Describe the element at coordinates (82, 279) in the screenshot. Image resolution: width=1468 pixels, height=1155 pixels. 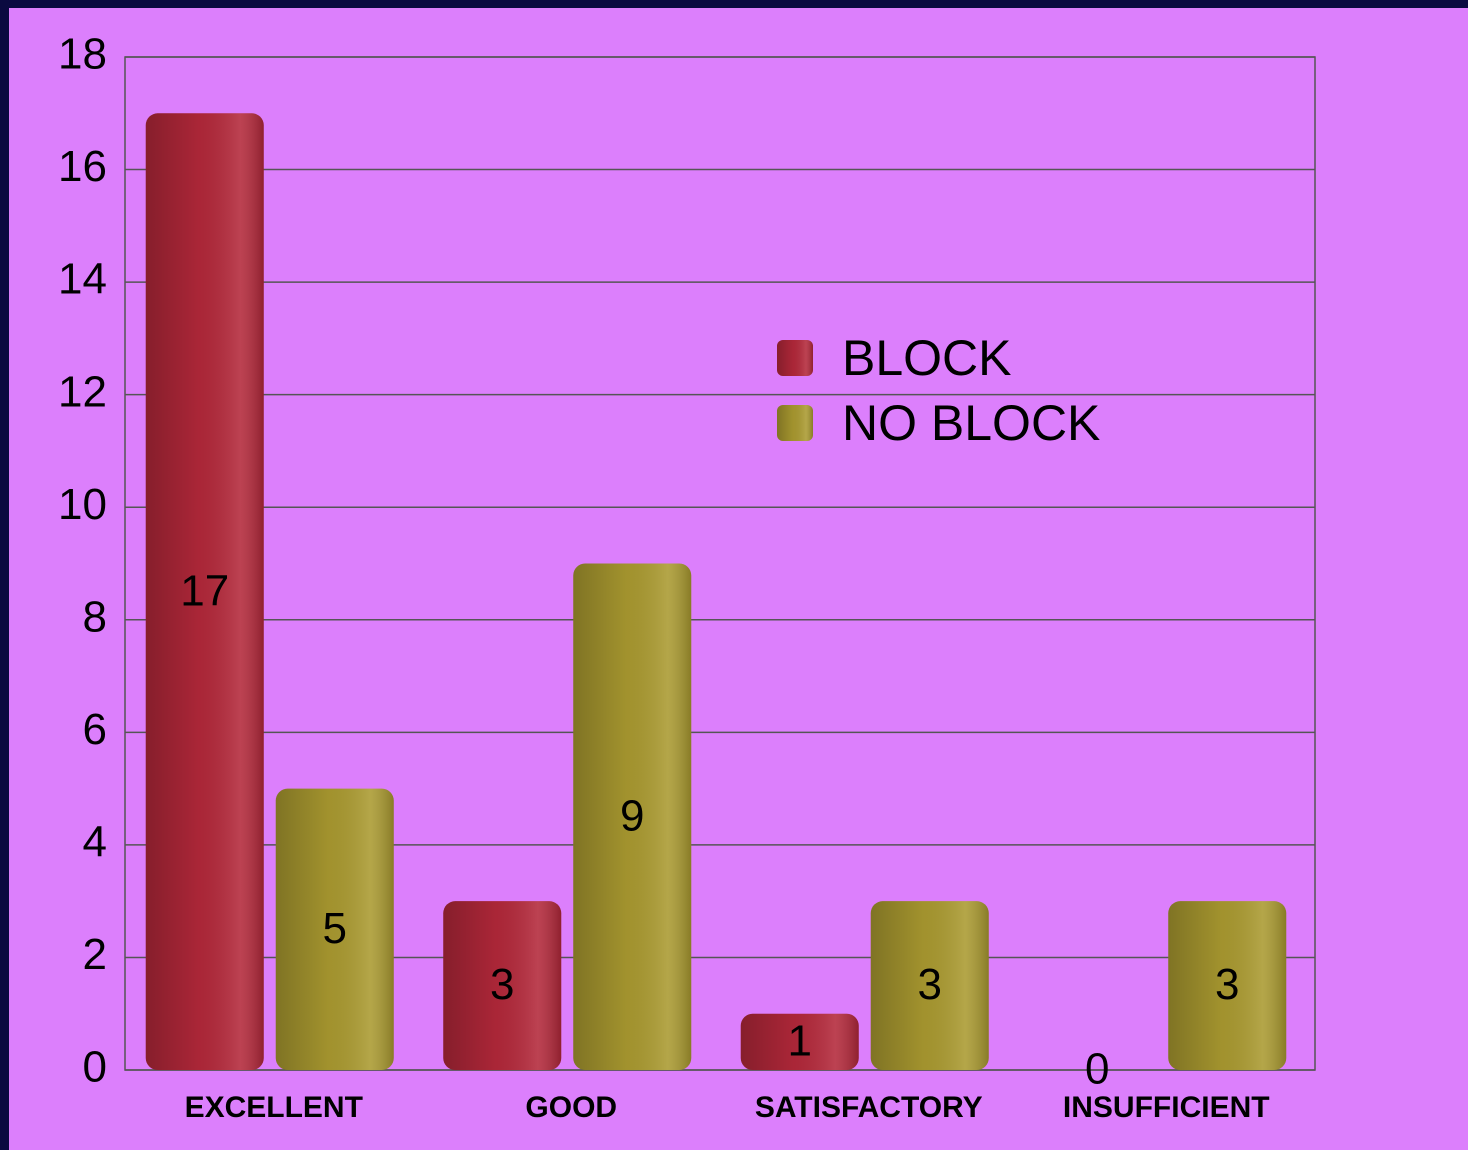
I see `y-tick-label: 14` at that location.